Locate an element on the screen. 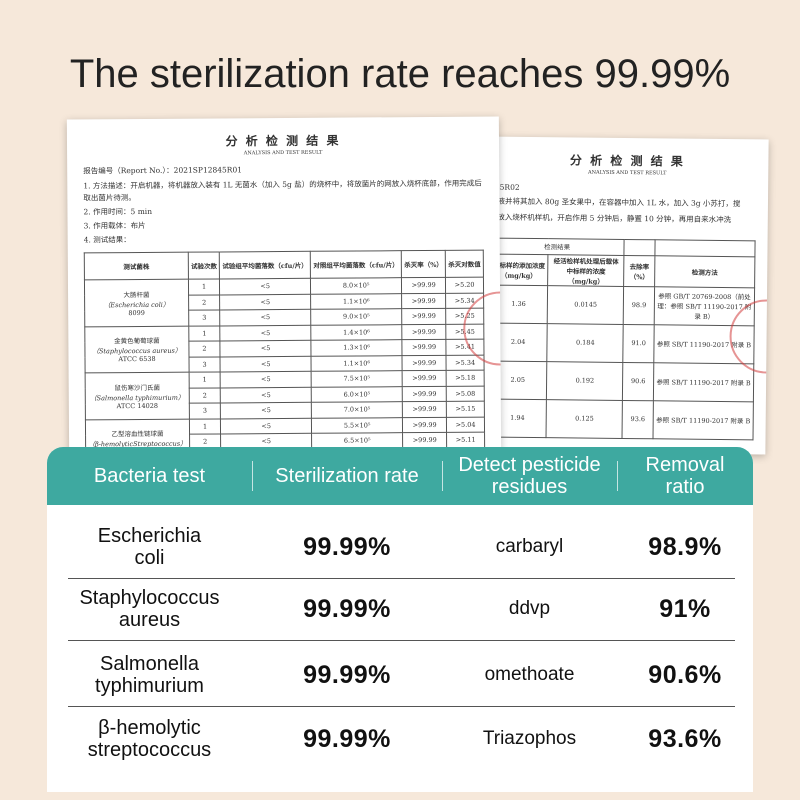  doc-cell: >5.08 is located at coordinates (465, 393).